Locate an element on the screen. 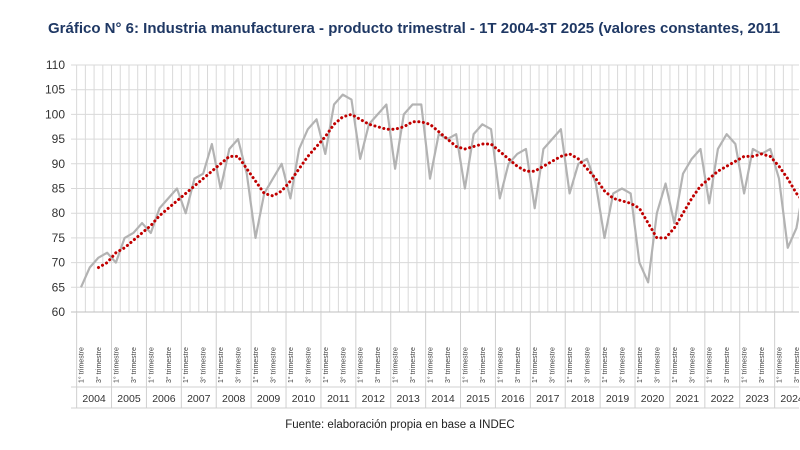 This screenshot has height=450, width=800. y-tick-label: 90 is located at coordinates (59, 164).